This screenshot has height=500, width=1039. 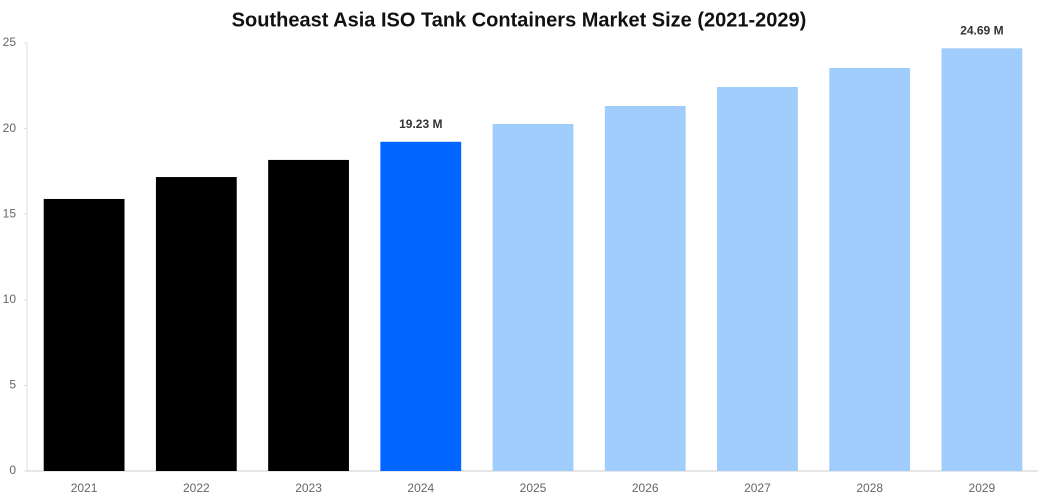 I want to click on value-label: 24.69 M, so click(x=981, y=30).